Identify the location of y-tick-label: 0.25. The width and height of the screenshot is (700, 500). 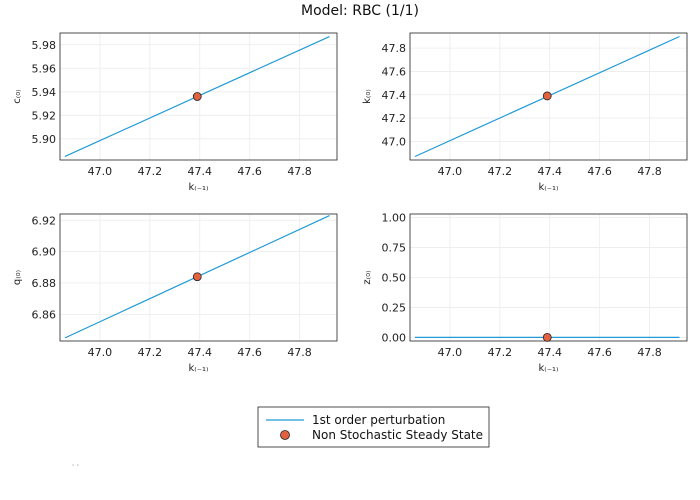
(394, 307).